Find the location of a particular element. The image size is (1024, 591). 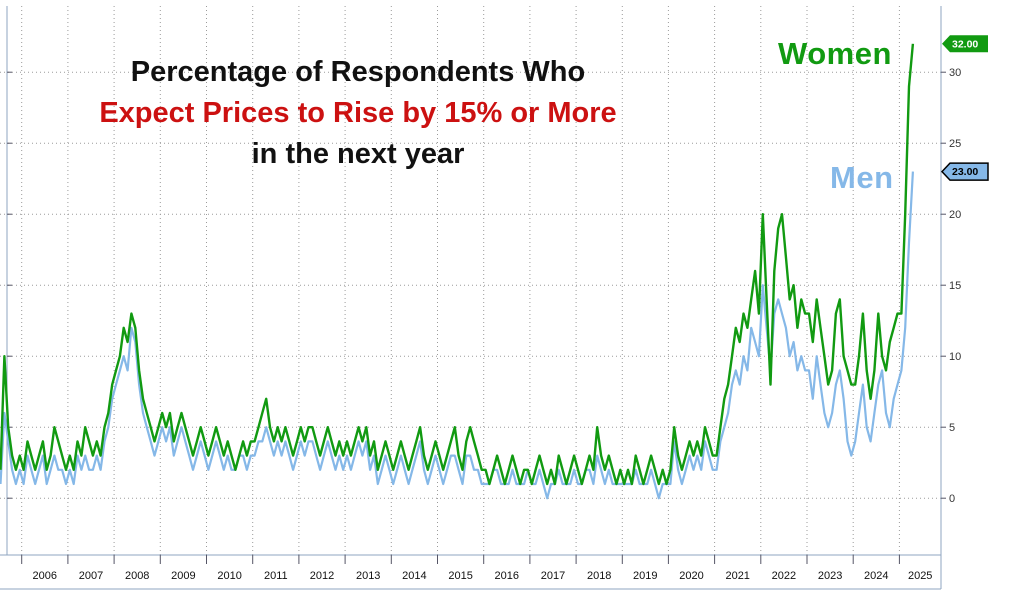

chart-title-line2: Expect Prices to Rise by 15% or More is located at coordinates (358, 113).